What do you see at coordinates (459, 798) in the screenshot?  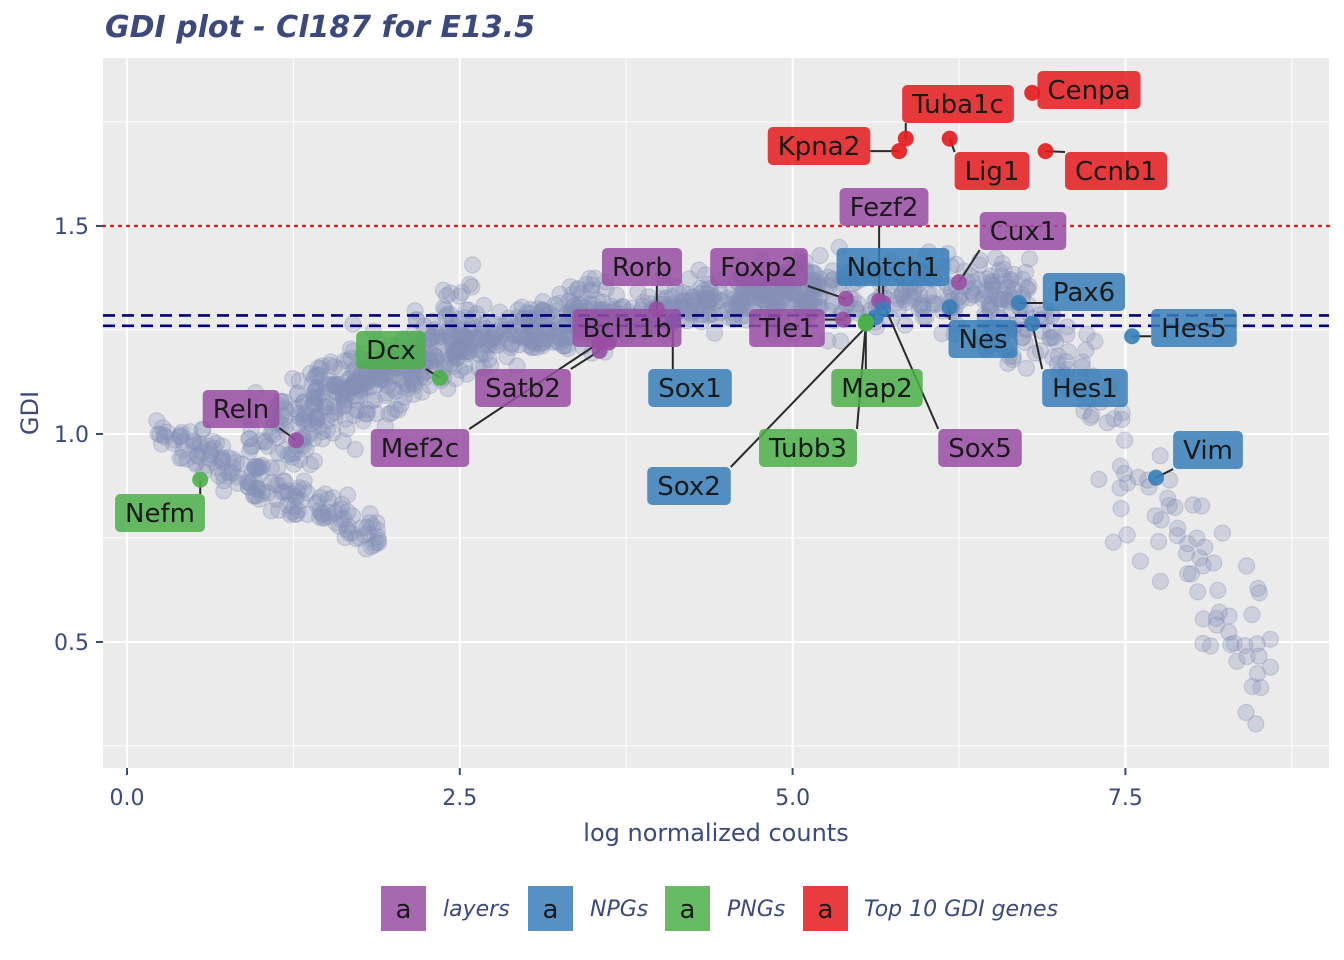 I see `x-tick-label: 2.5` at bounding box center [459, 798].